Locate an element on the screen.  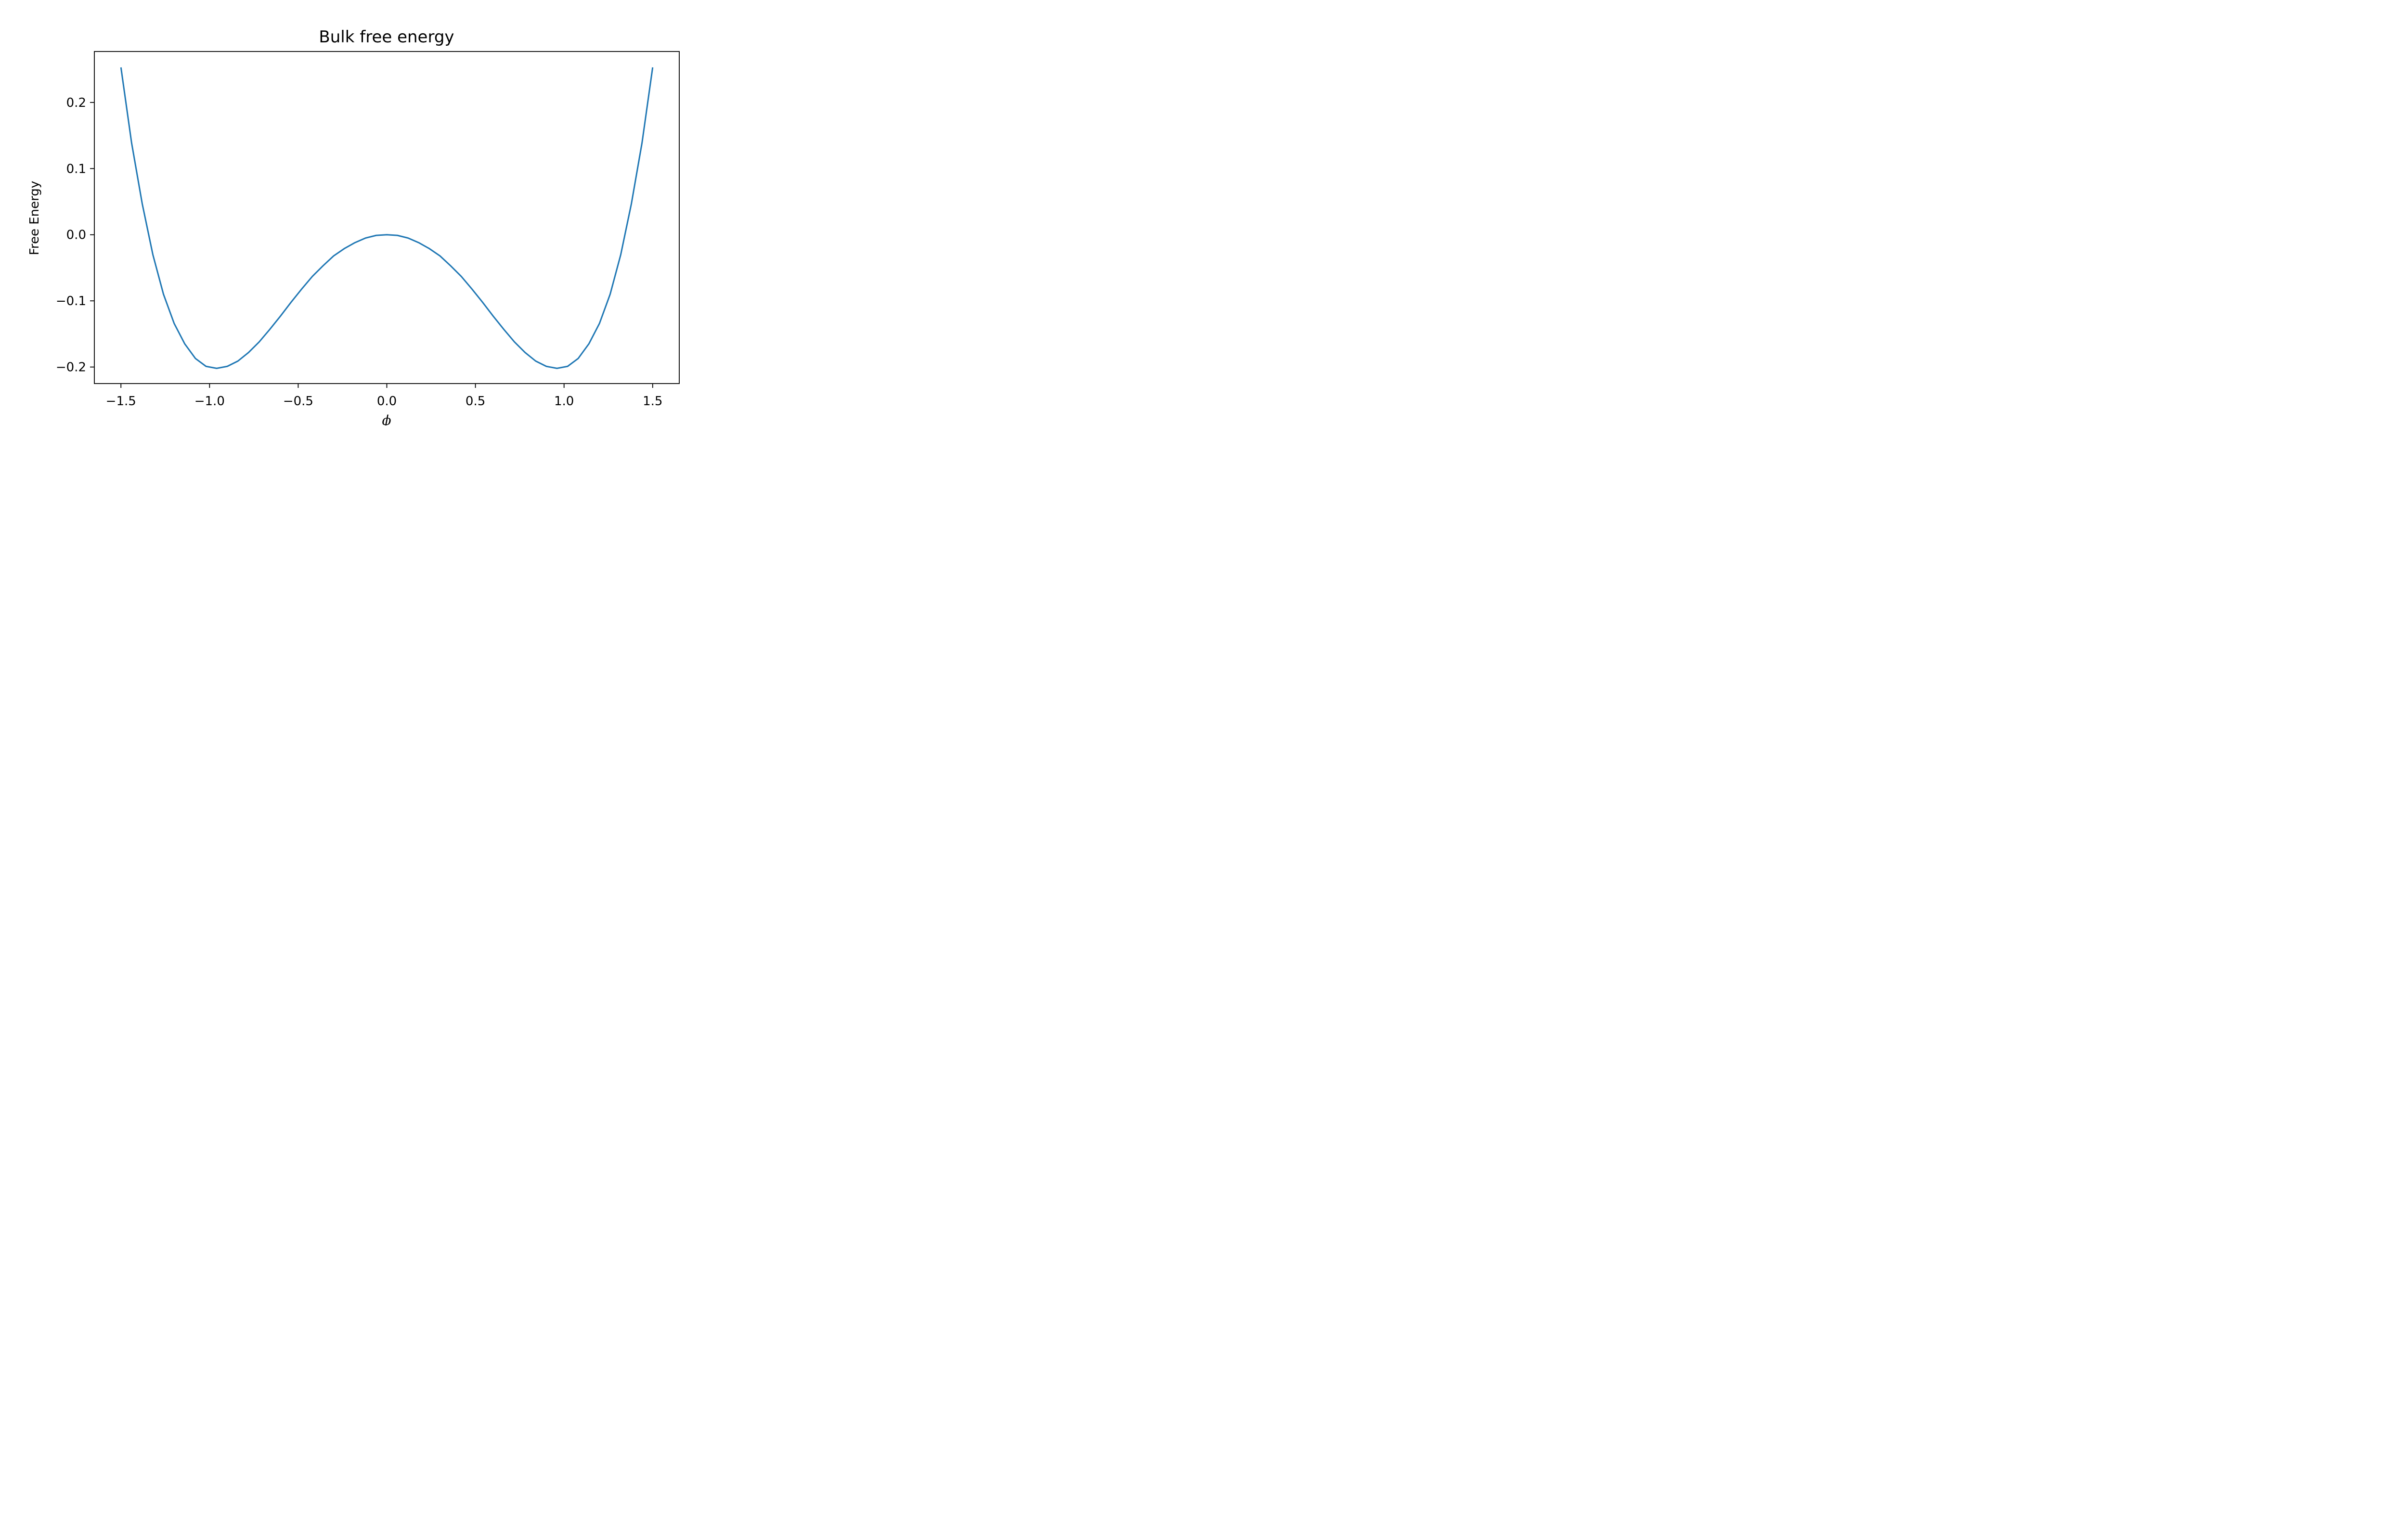
x-axis-ticks: −1.5 −1.0 −0.5 0.0 0.5 1.0 1.5 is located at coordinates (384, 396).